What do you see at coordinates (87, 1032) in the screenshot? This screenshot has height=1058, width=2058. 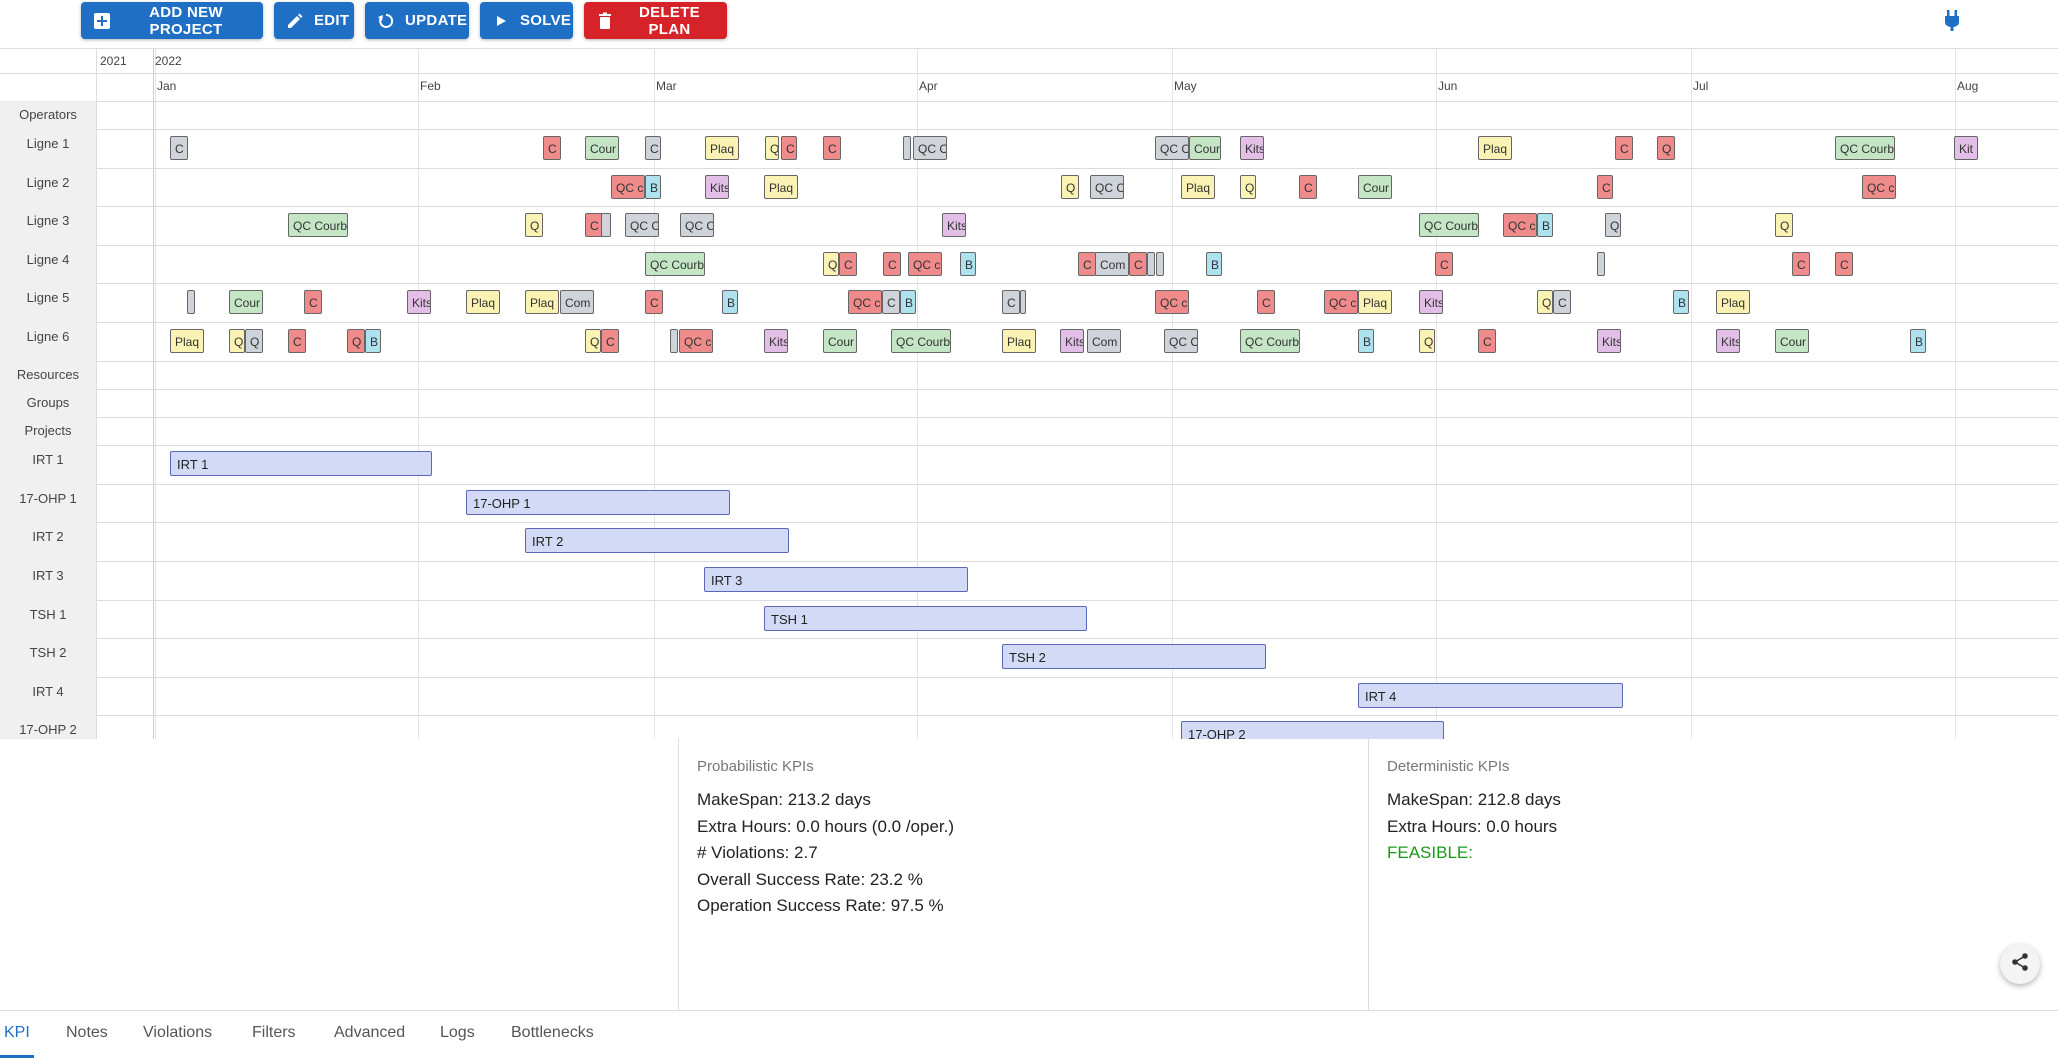 I see `tab-notes: Notes` at bounding box center [87, 1032].